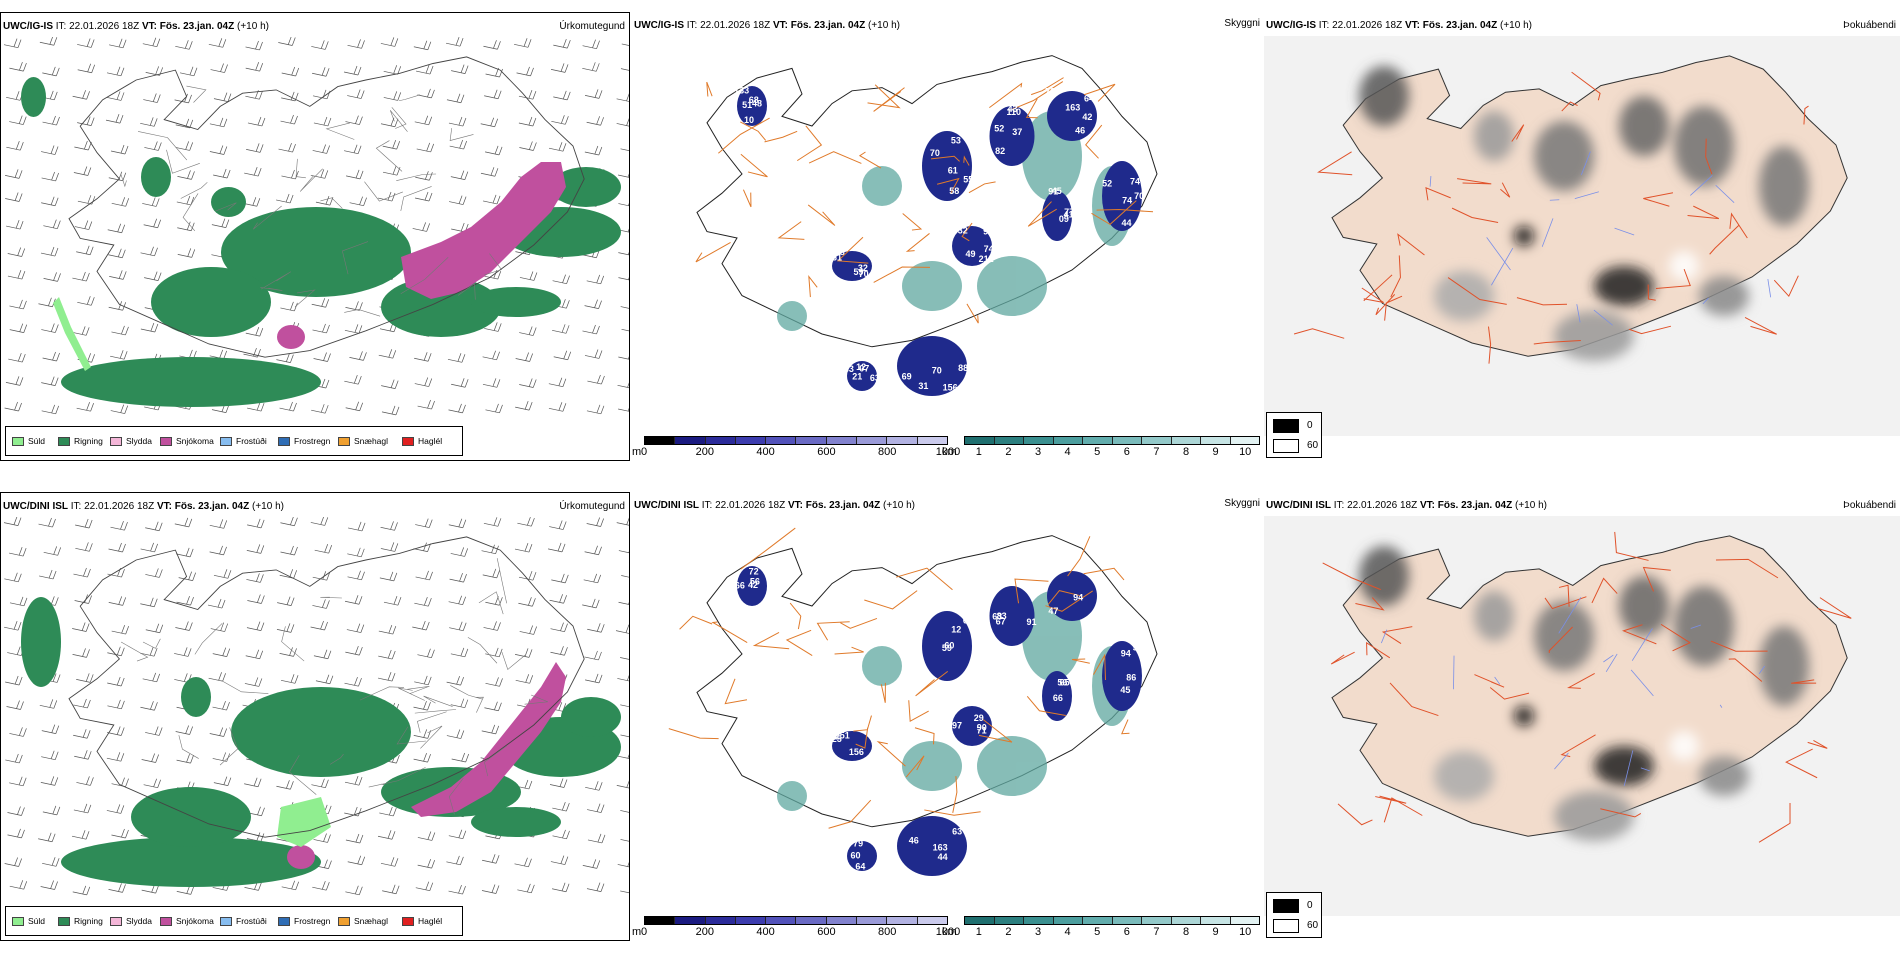  I want to click on visibility-title: Skyggni, so click(1242, 503).